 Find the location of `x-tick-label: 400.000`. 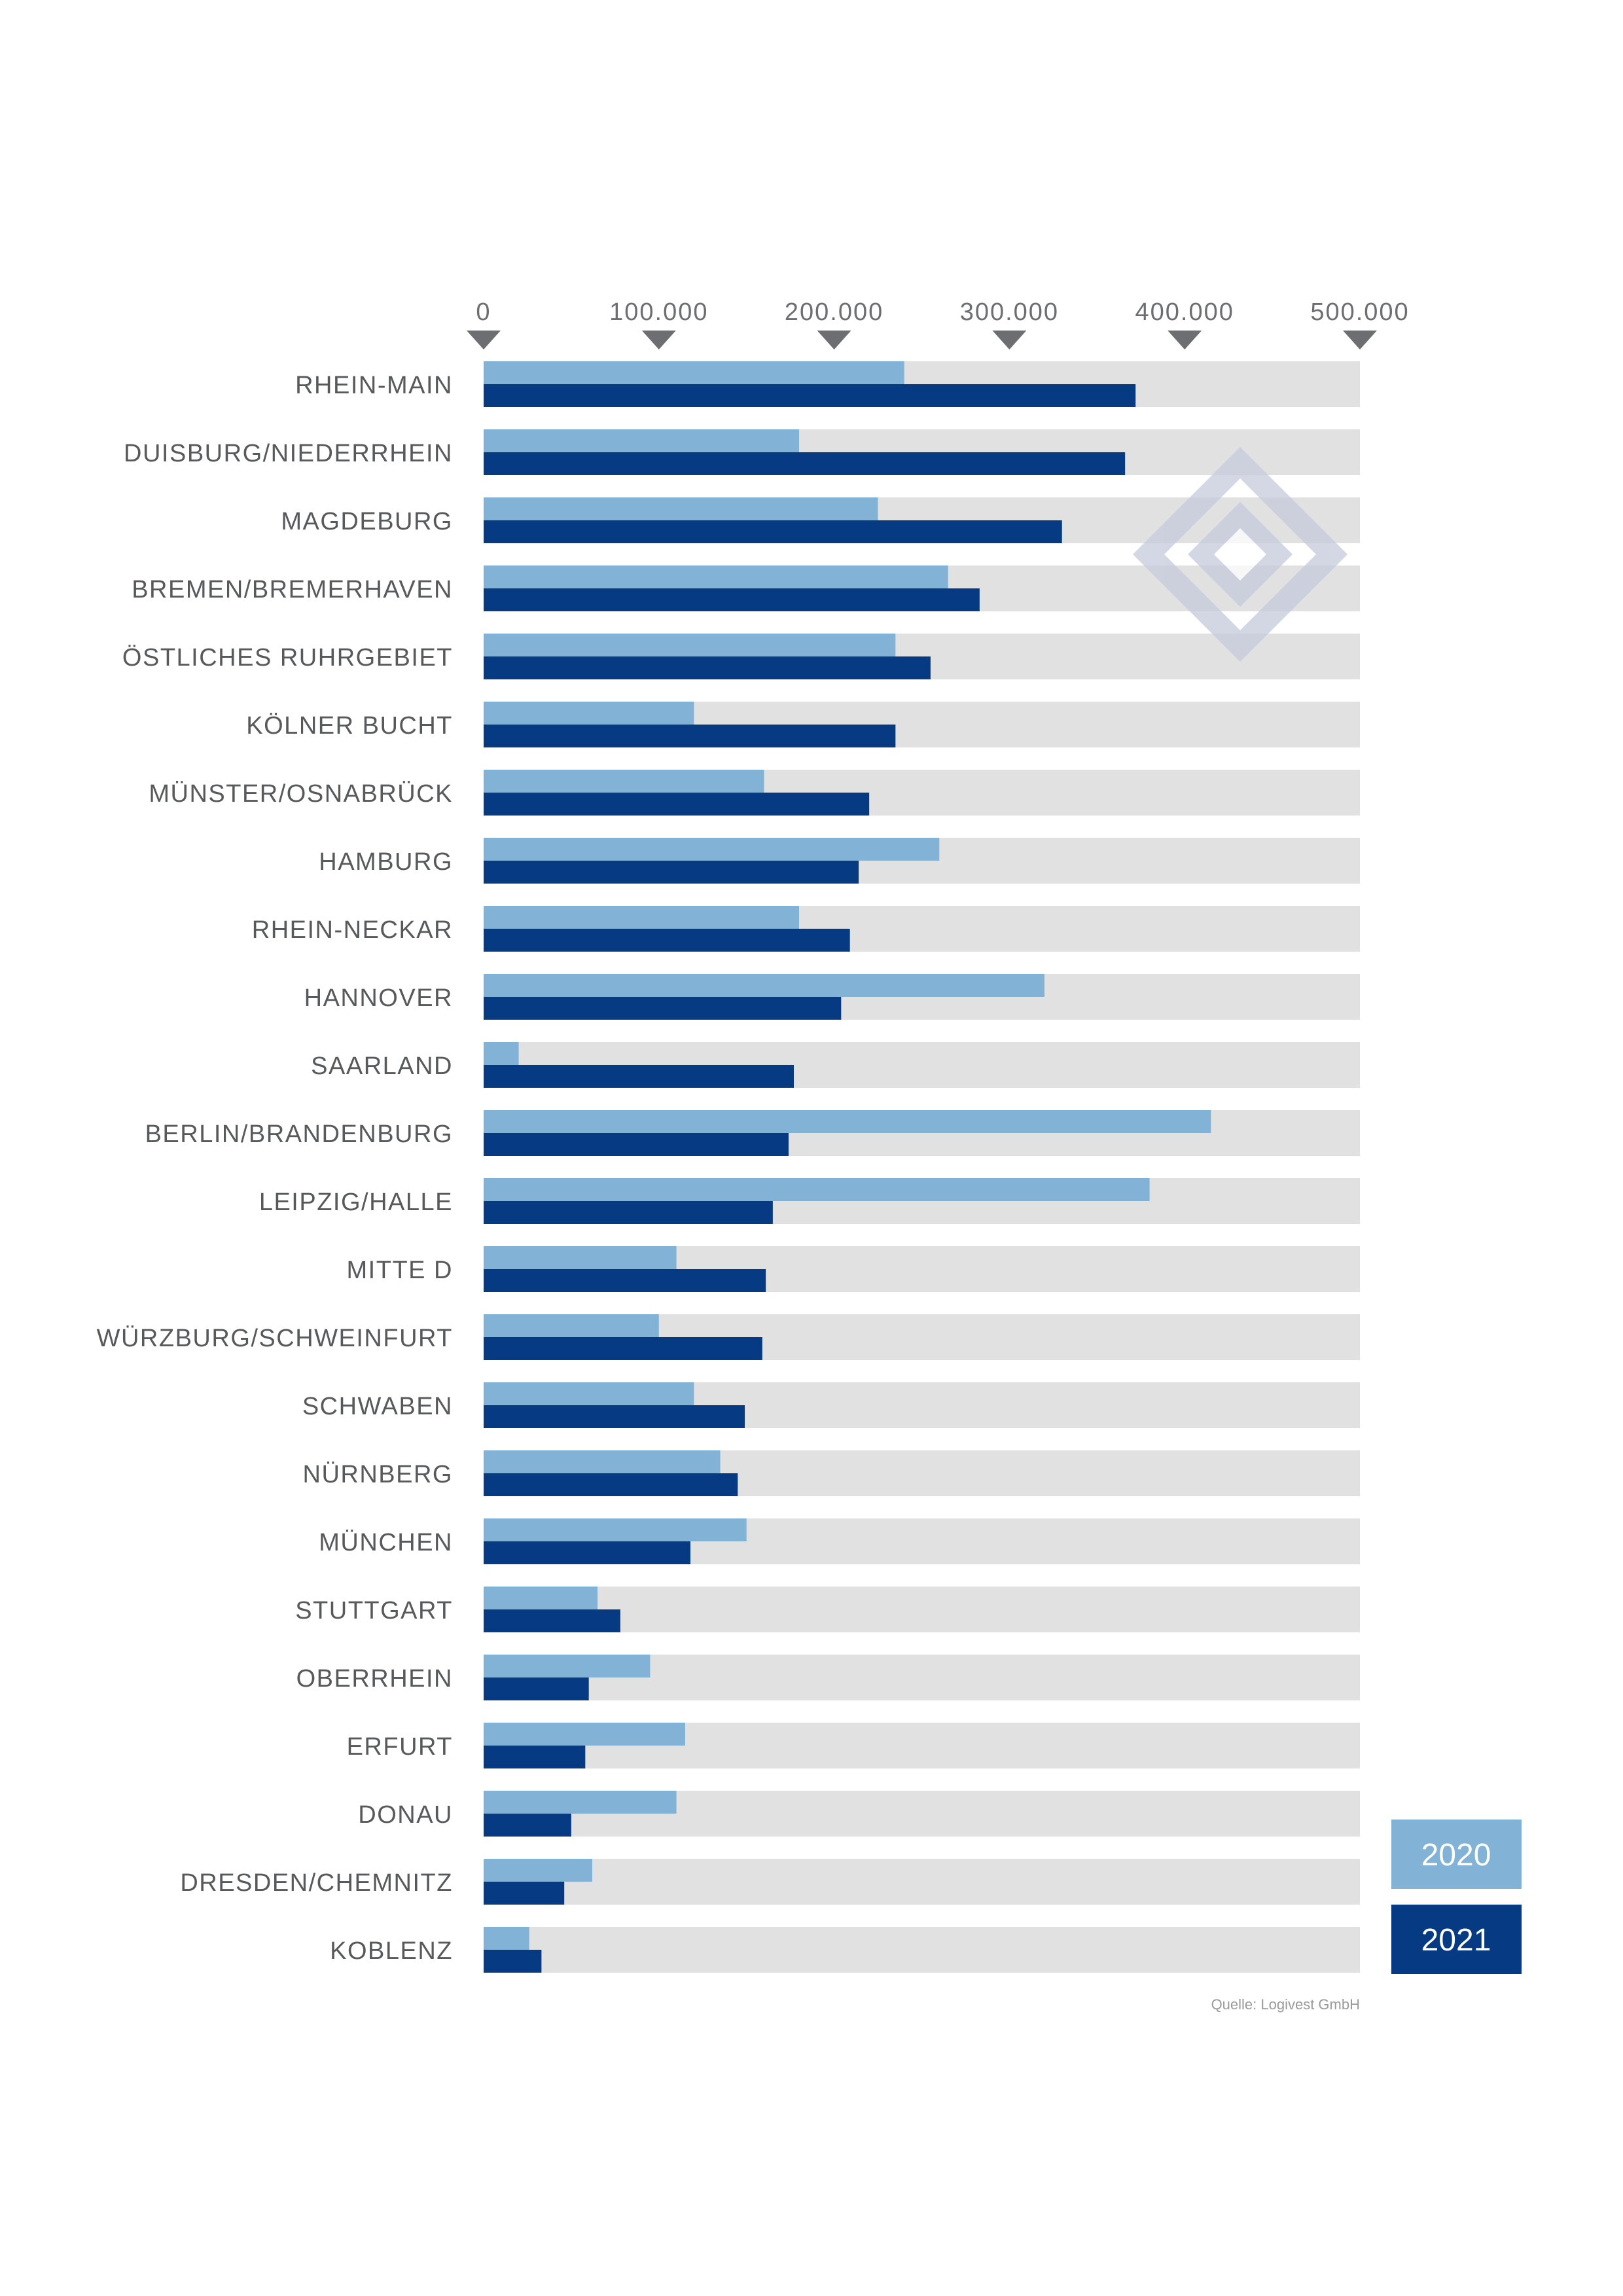

x-tick-label: 400.000 is located at coordinates (1184, 312).